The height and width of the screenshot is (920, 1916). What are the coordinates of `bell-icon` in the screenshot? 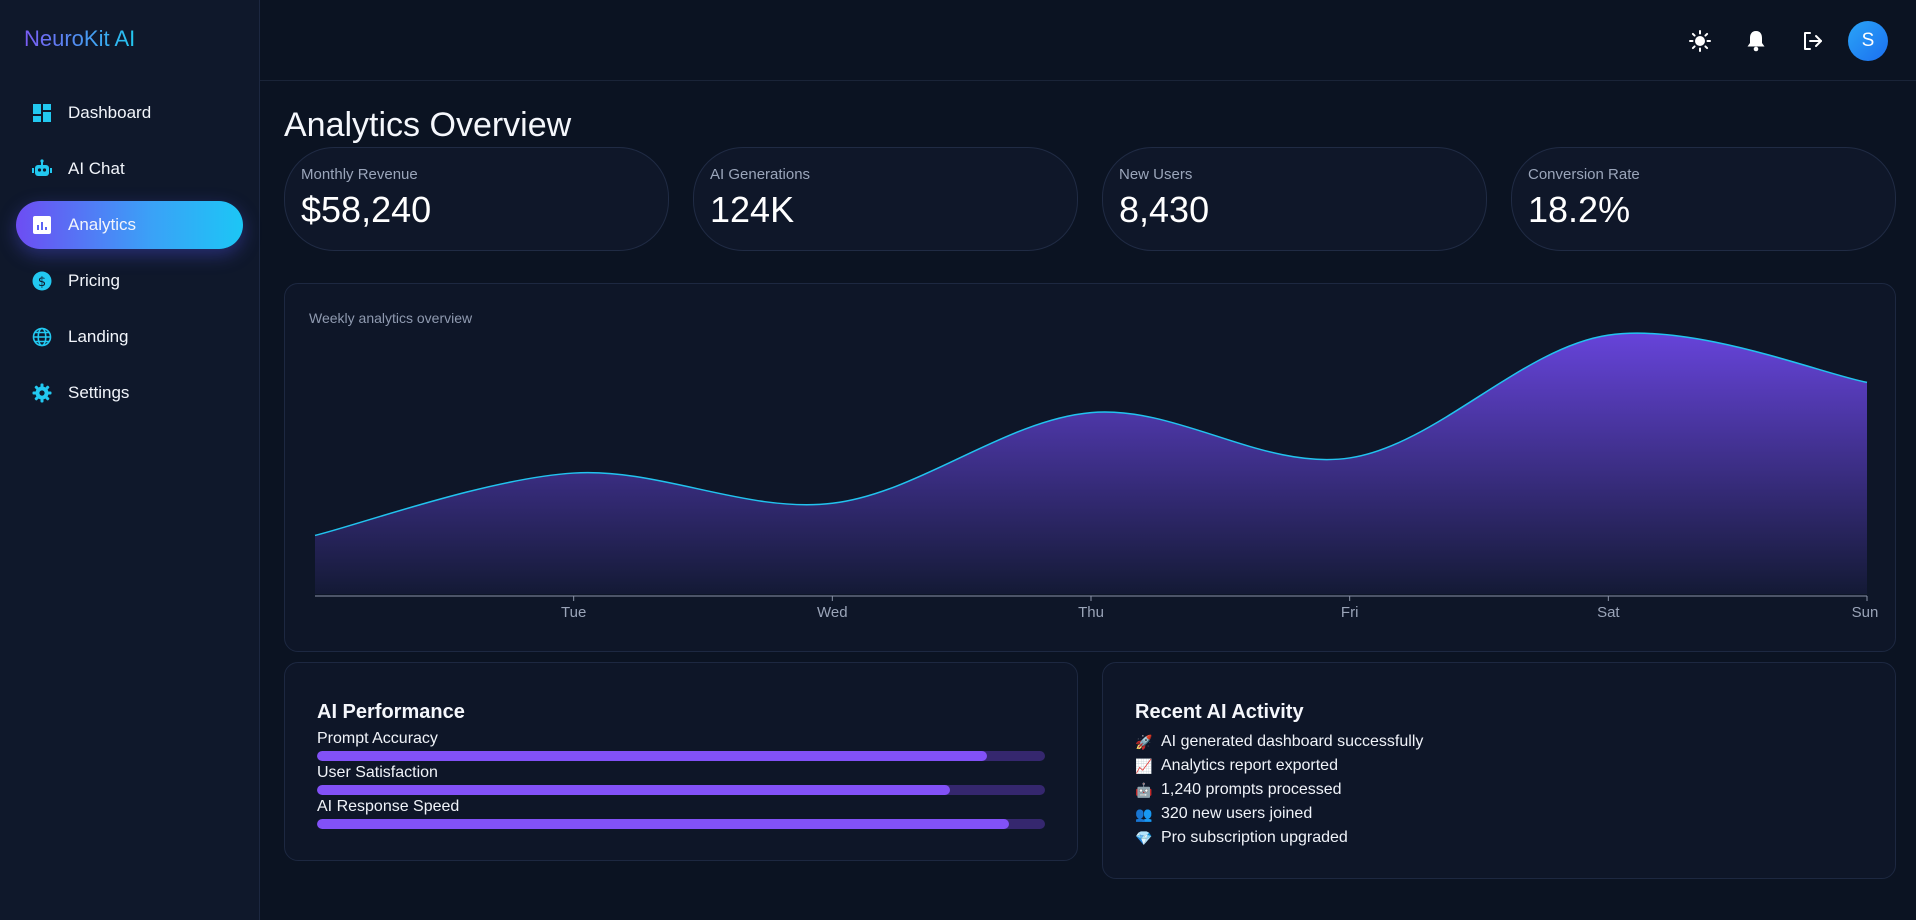 It's located at (1756, 41).